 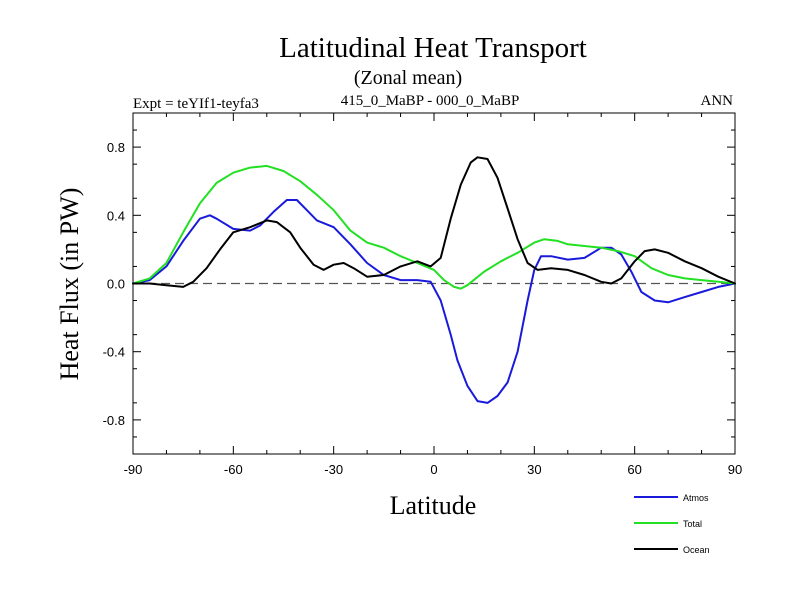 I want to click on x-tick-label: 60, so click(x=634, y=469).